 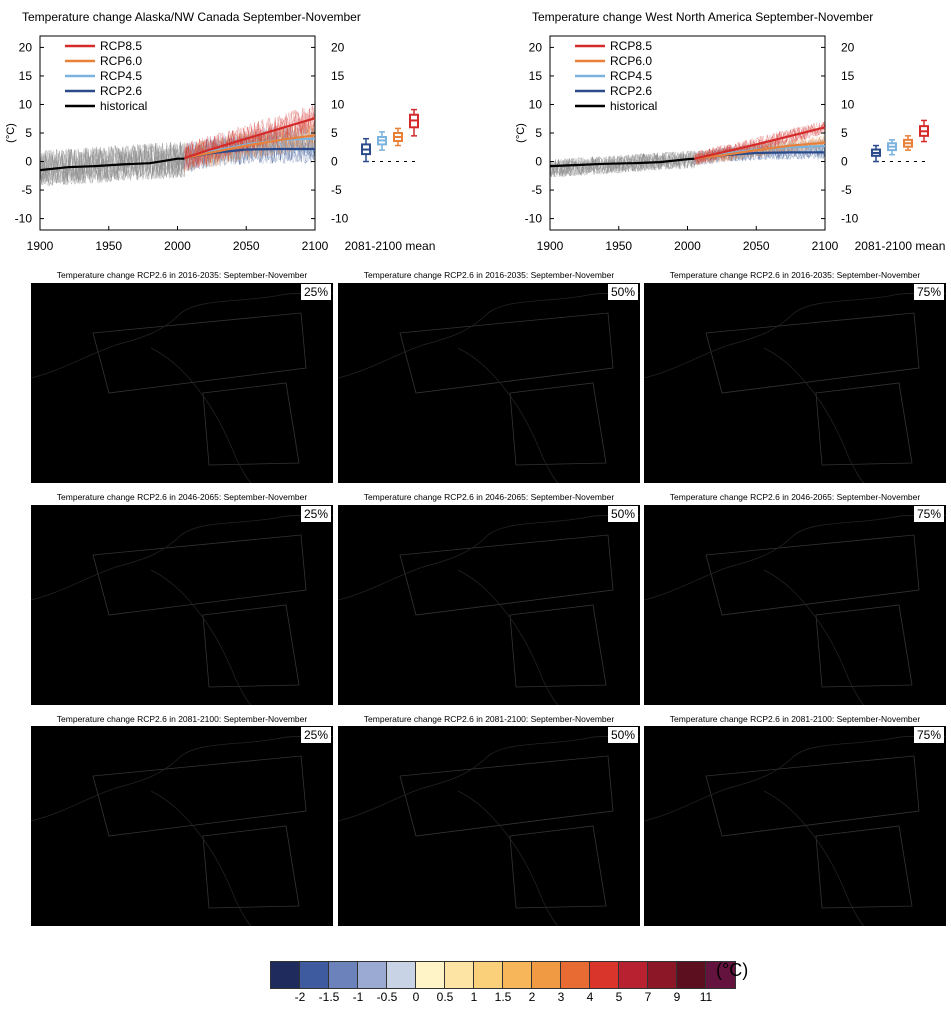 I want to click on boxplot-rcp45, so click(x=382, y=141).